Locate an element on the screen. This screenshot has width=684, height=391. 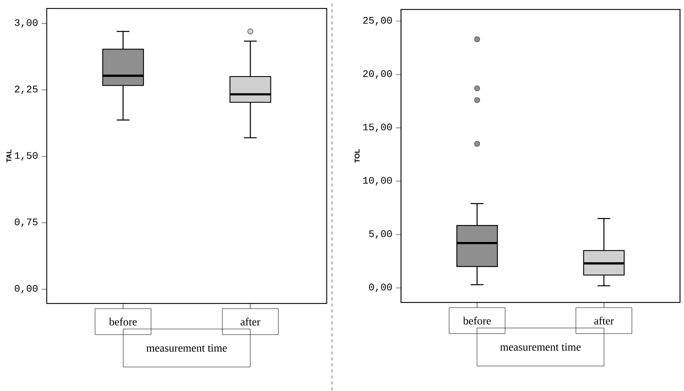
y-tick-label: 20,00 is located at coordinates (377, 74).